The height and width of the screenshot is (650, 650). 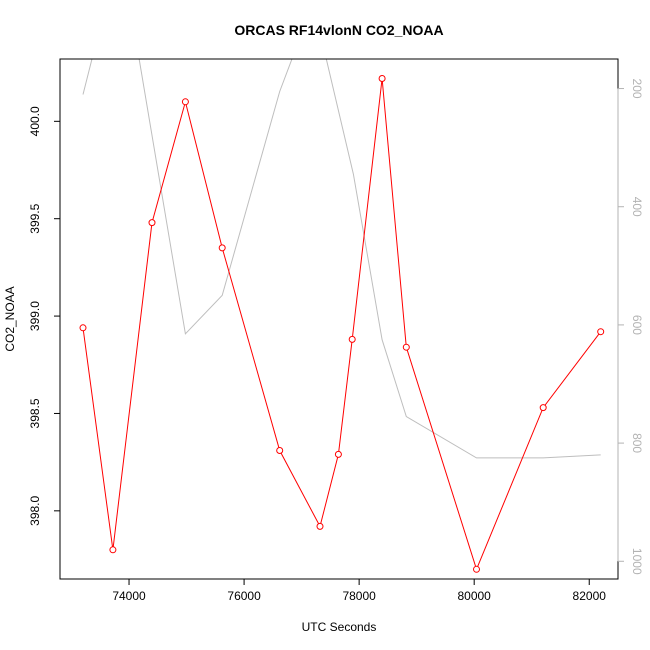 I want to click on y-tick-label: 400.0, so click(x=35, y=121).